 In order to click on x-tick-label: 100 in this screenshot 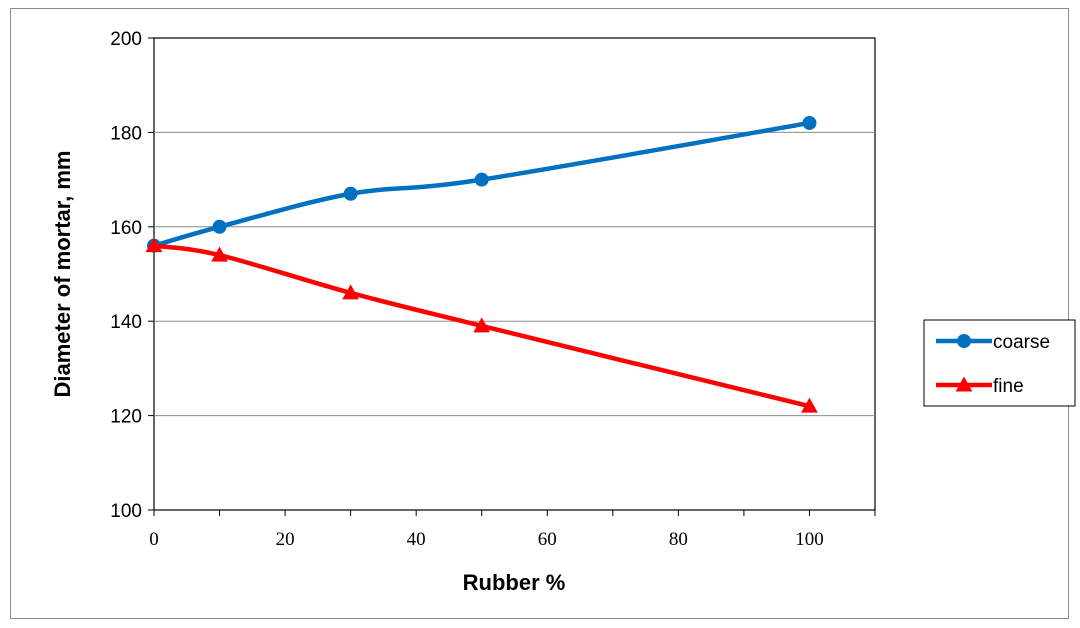, I will do `click(809, 539)`.